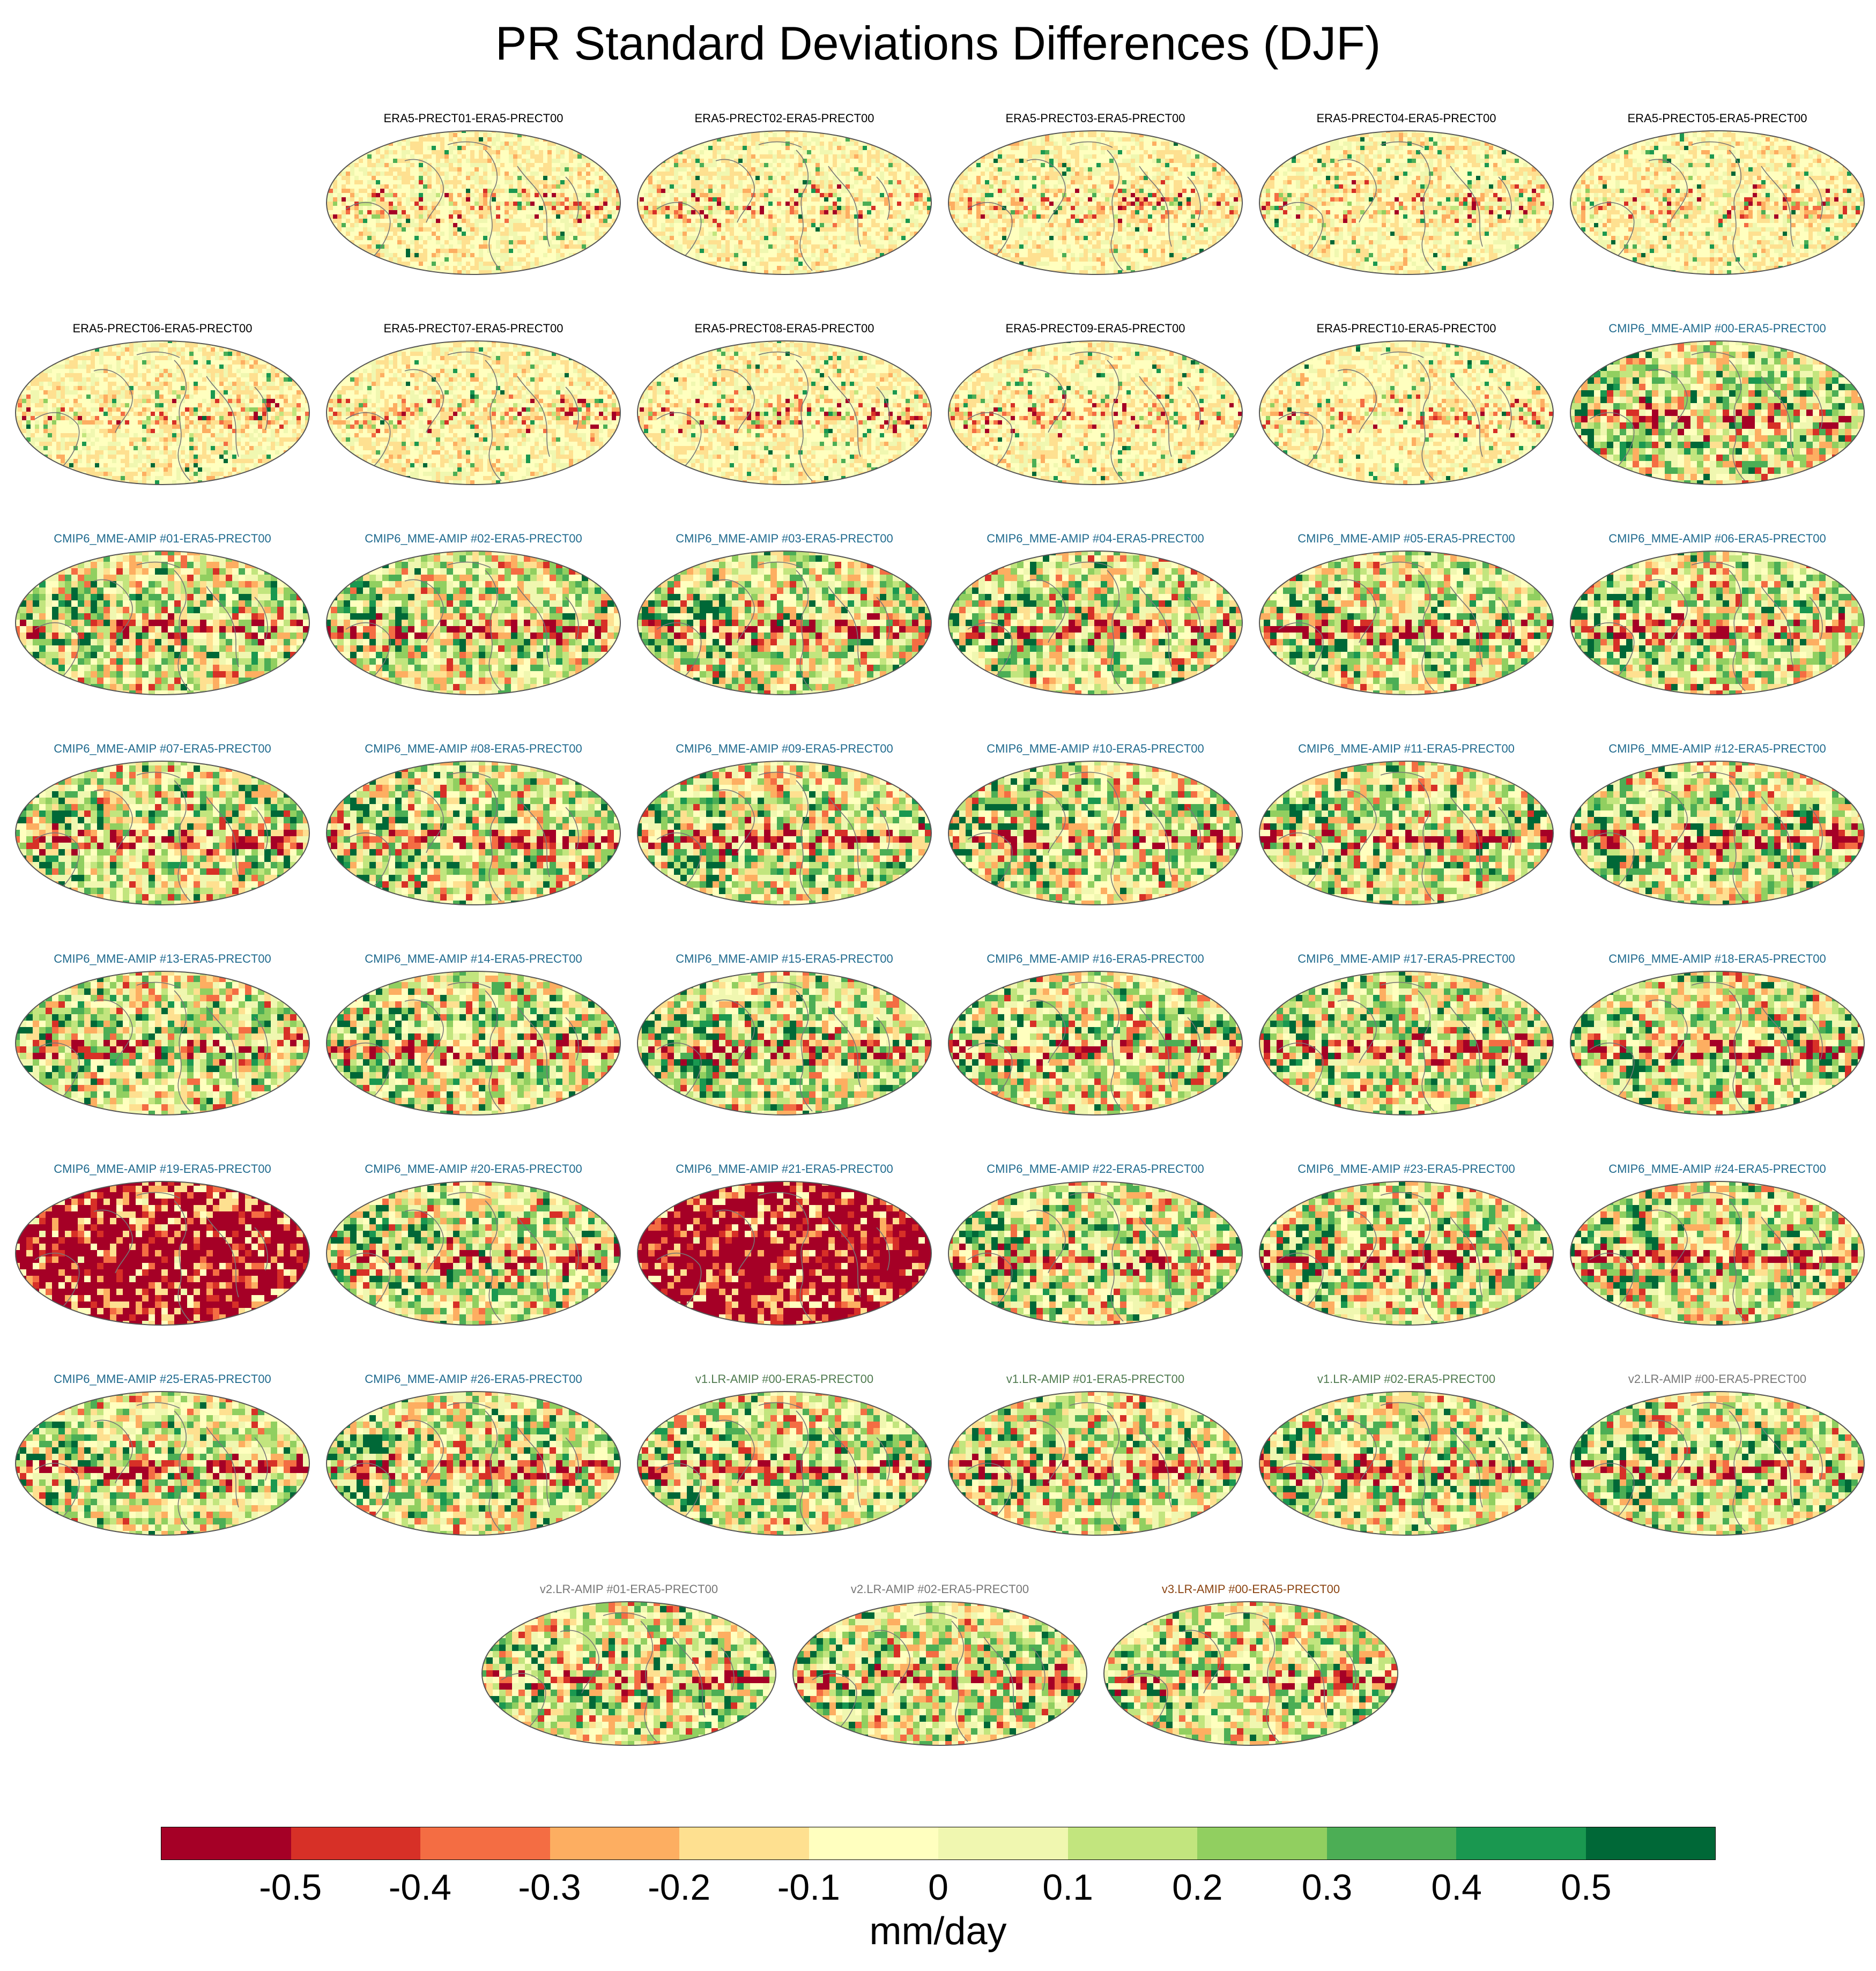  I want to click on map-panel: CMIP6_MME-AMIP #18-ERA5-PRECT00, so click(1717, 1040).